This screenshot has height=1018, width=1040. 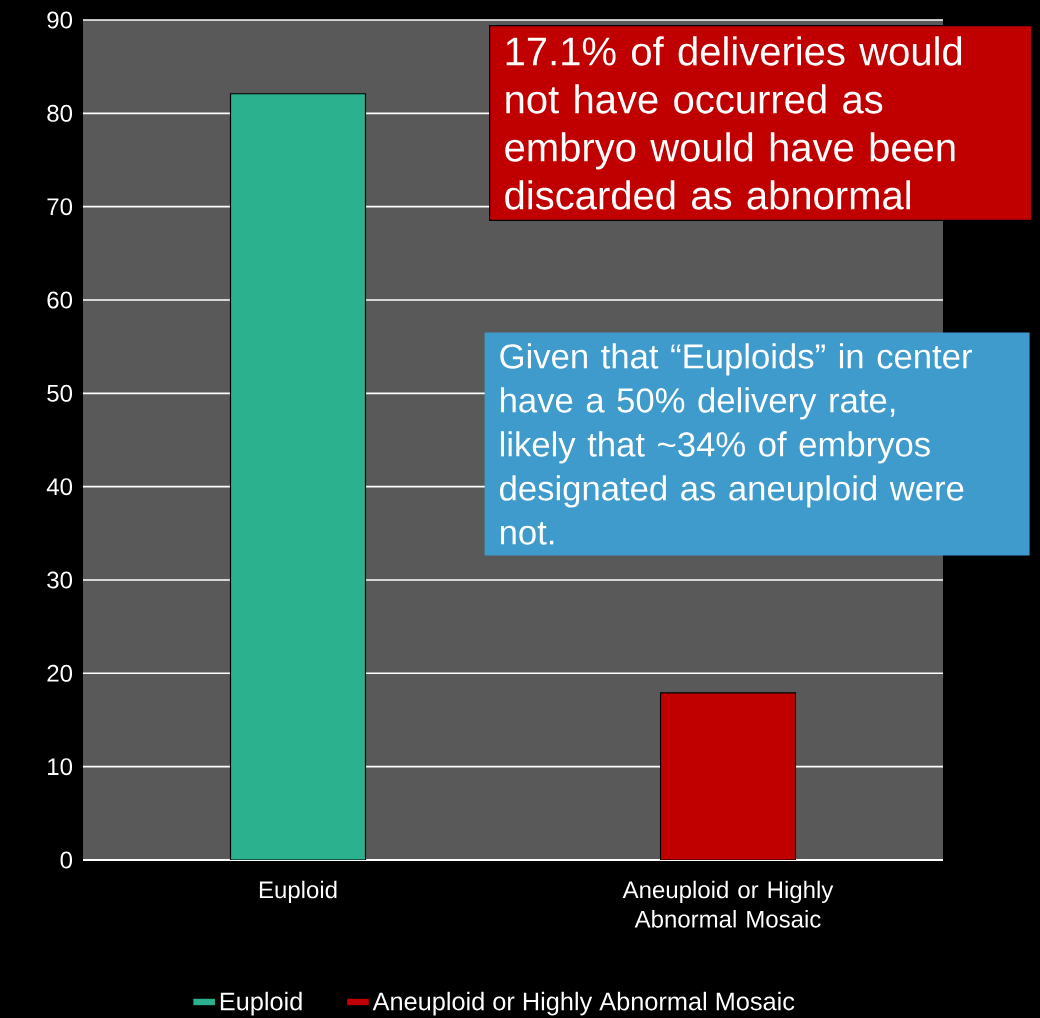 I want to click on y-tick-label: 50, so click(x=60, y=393).